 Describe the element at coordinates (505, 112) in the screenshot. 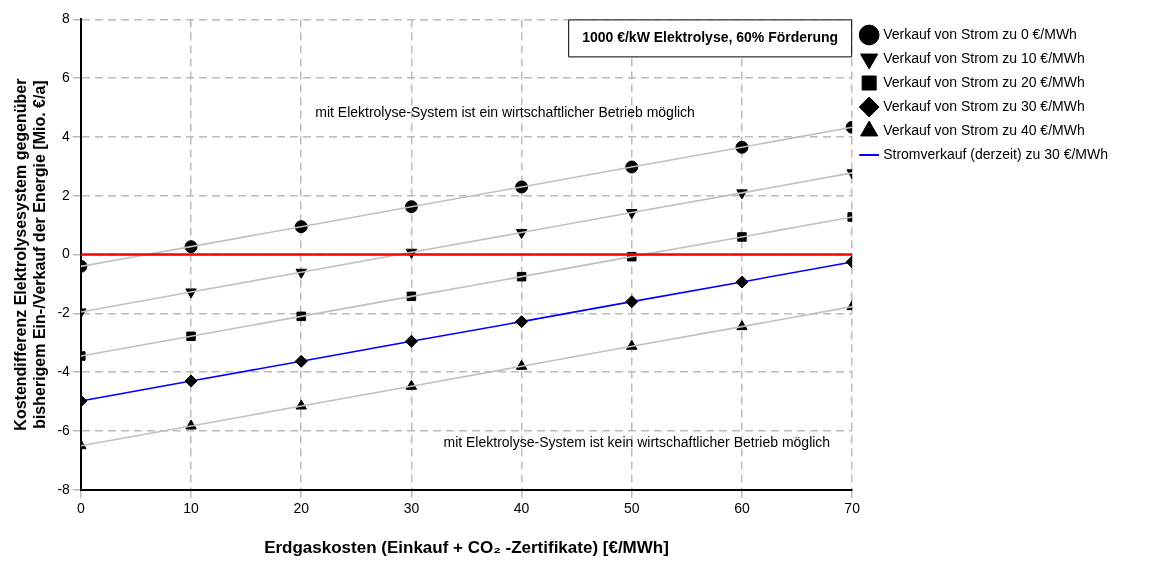

I see `annotation: mit Elektrolyse-System ist ein wirtschaftlicher Betrieb möglich` at that location.